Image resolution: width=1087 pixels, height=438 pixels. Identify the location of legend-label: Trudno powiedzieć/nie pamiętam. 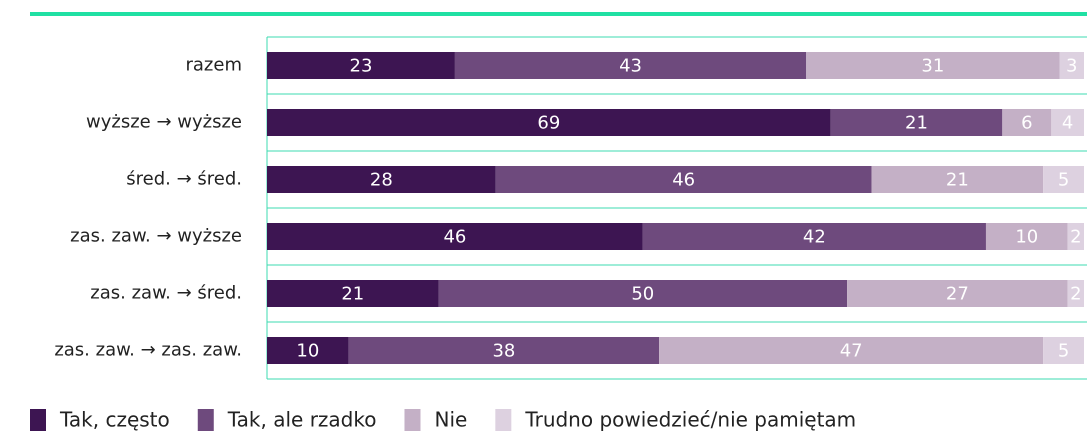
(690, 420).